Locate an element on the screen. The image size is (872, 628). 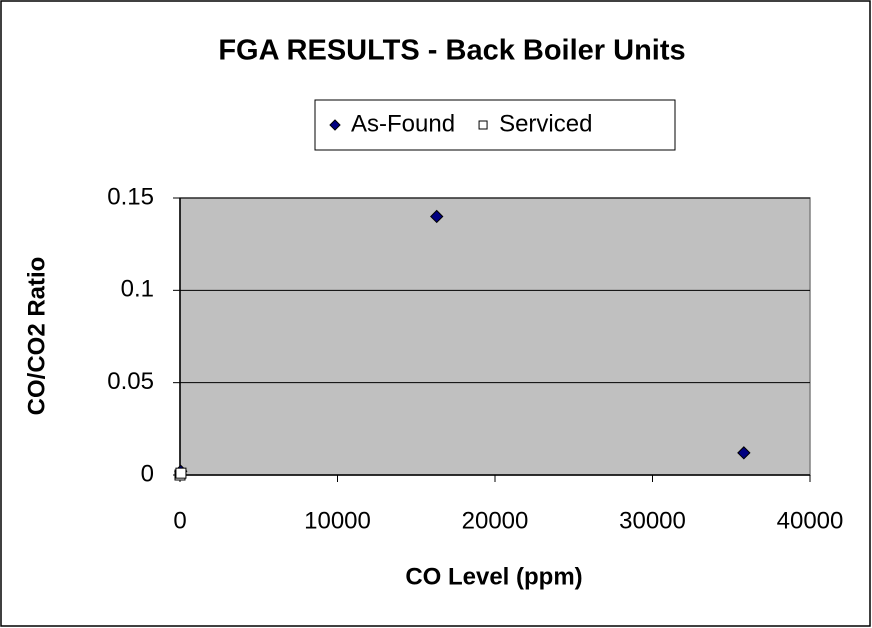
x-tick-label: 20000 is located at coordinates (495, 520).